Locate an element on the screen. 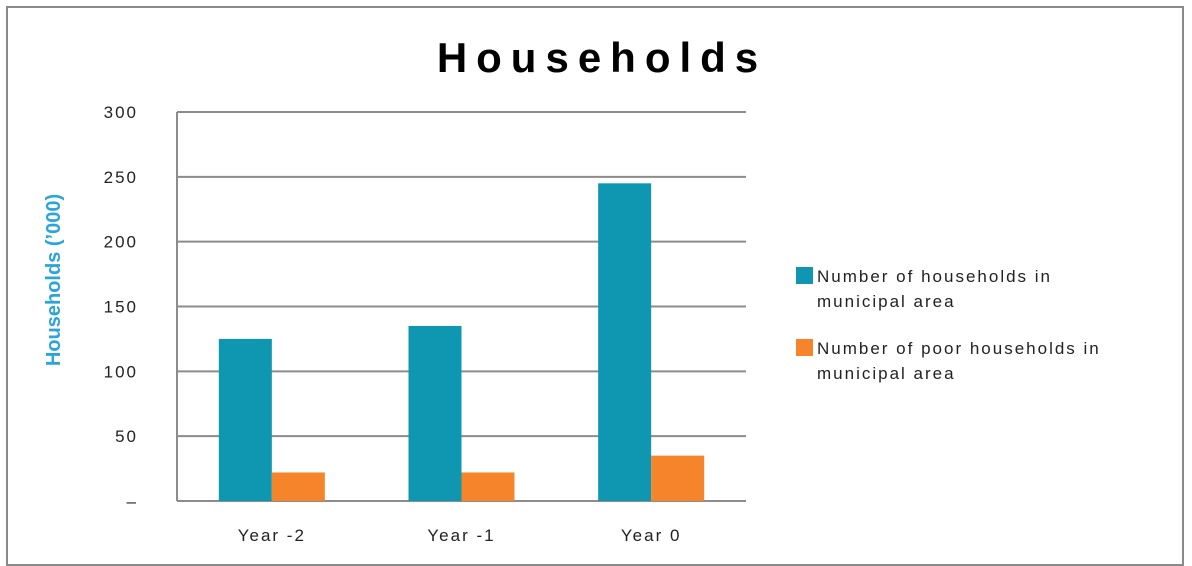 This screenshot has width=1192, height=566. legend-label-2-line-2: municipal area is located at coordinates (886, 373).